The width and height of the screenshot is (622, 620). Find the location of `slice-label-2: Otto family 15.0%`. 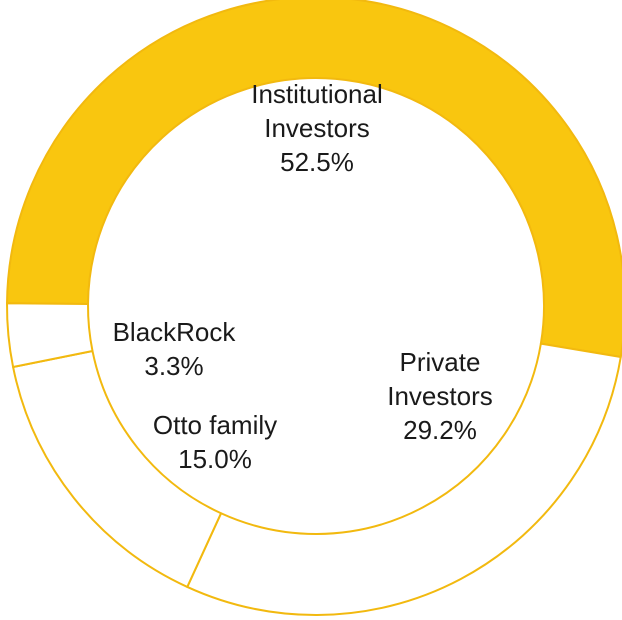

slice-label-2: Otto family 15.0% is located at coordinates (215, 442).